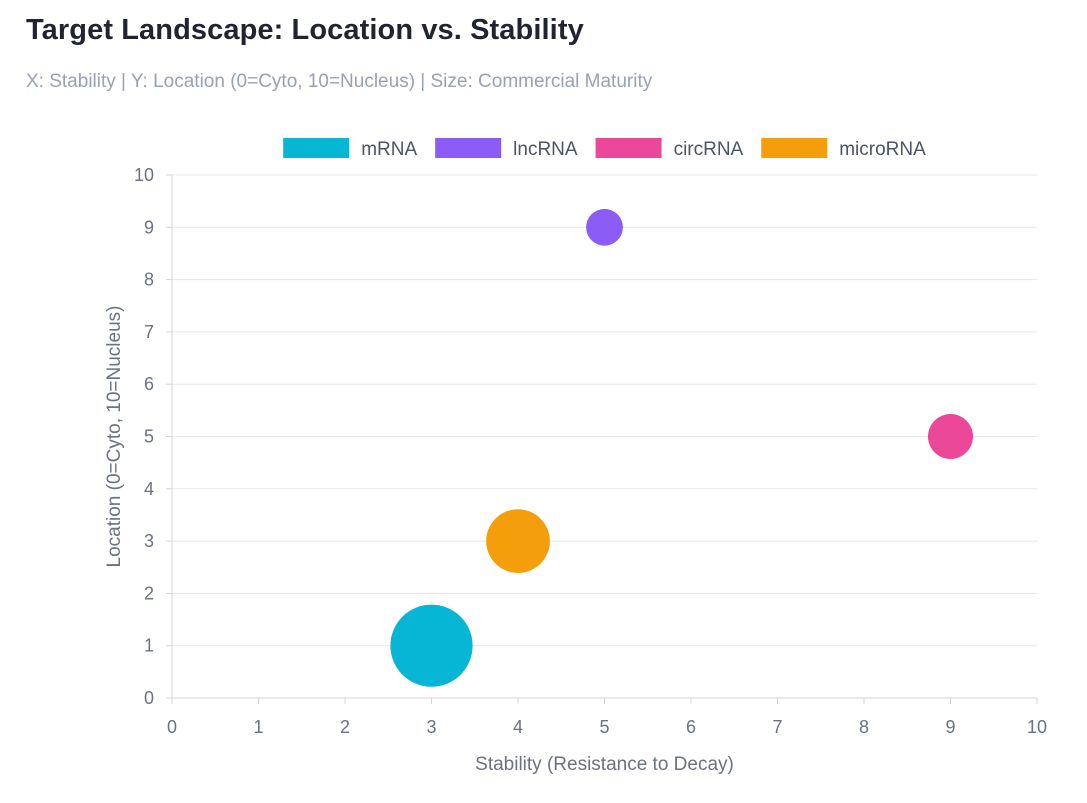 This screenshot has width=1087, height=803. I want to click on x-tick-label: 5, so click(604, 727).